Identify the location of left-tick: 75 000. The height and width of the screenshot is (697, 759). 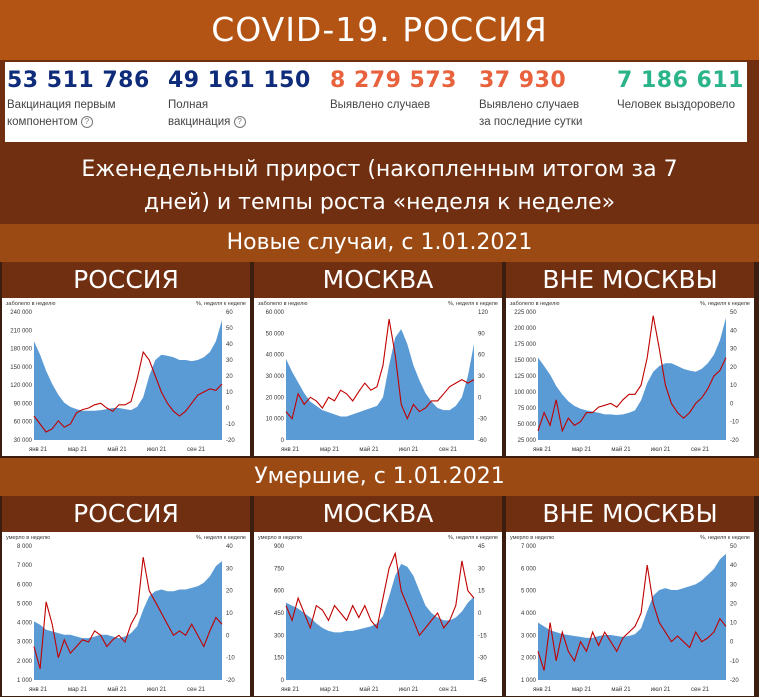
(527, 409).